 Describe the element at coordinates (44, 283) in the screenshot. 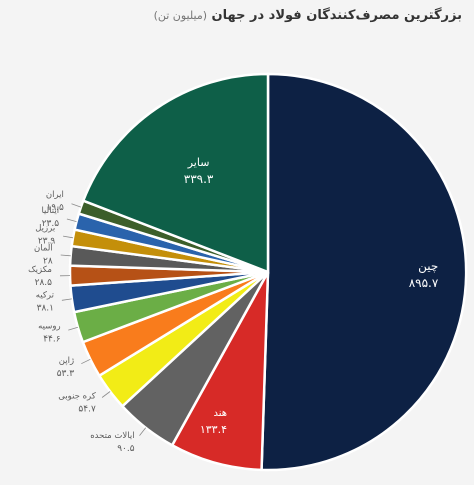

I see `slice-8-value-label: ۲۸.۵` at that location.